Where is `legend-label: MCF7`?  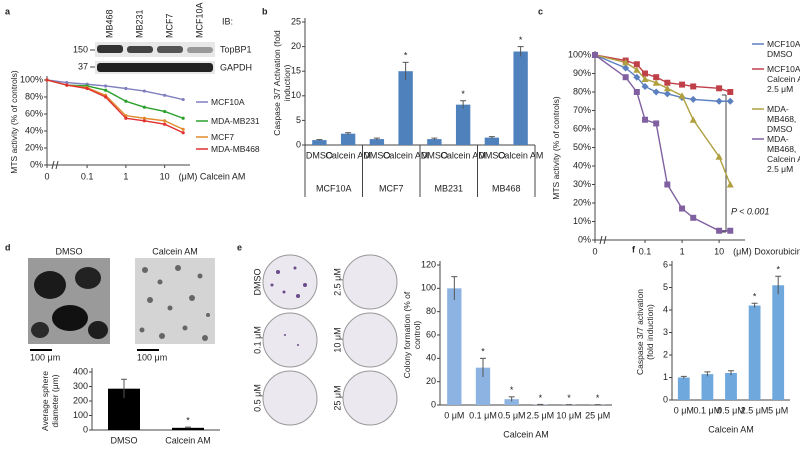
legend-label: MCF7 is located at coordinates (223, 137).